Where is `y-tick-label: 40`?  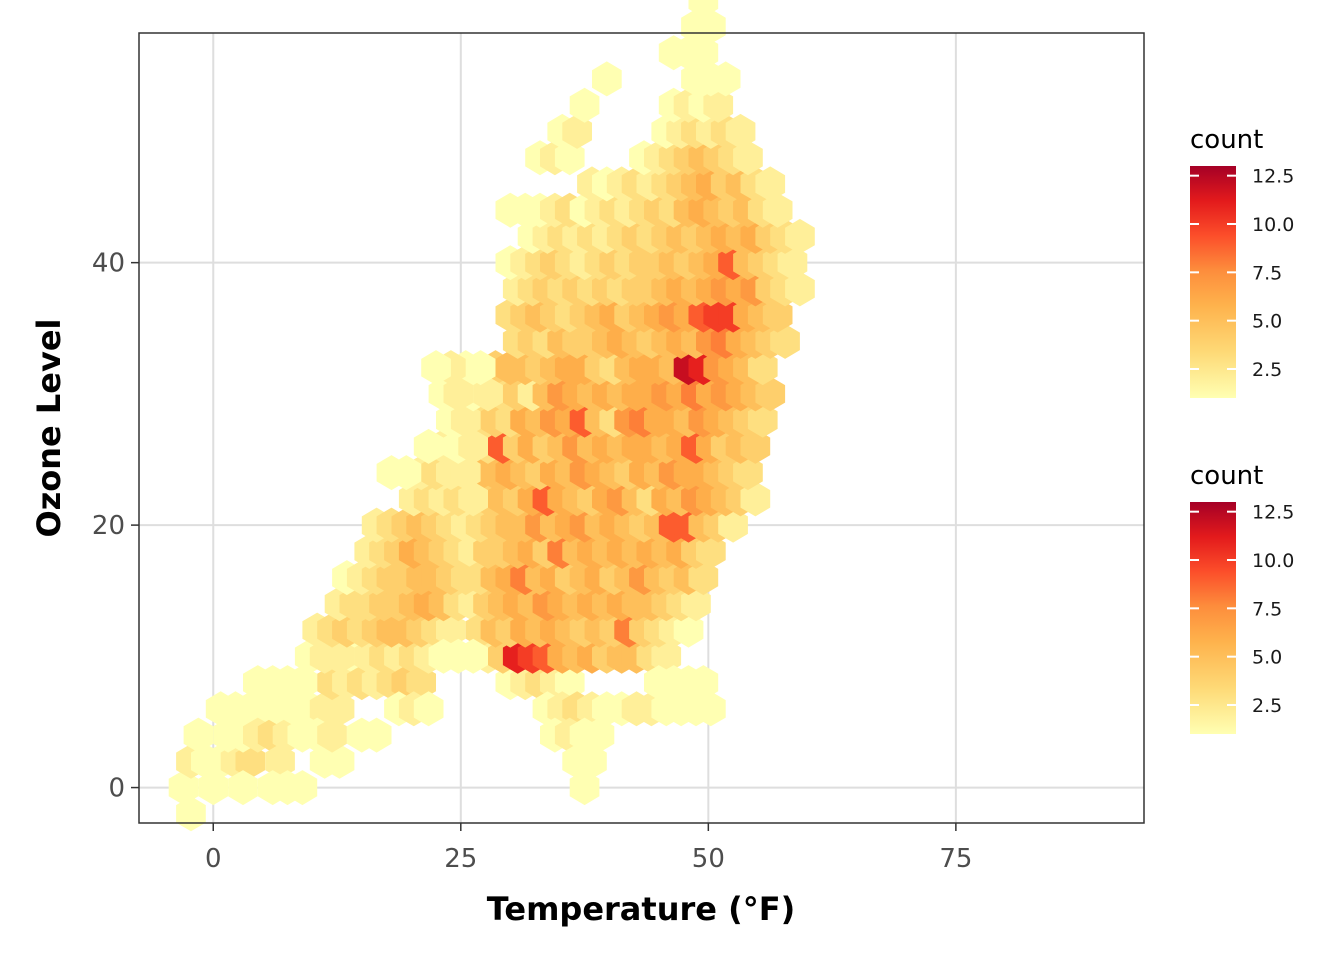 y-tick-label: 40 is located at coordinates (108, 264).